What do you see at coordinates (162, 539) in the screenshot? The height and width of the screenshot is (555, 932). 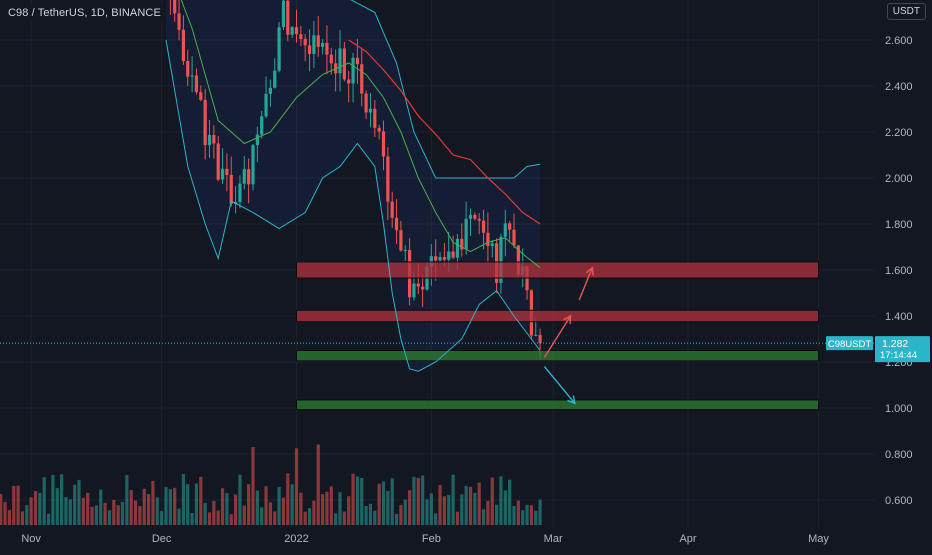 I see `time-tick-label: Dec` at bounding box center [162, 539].